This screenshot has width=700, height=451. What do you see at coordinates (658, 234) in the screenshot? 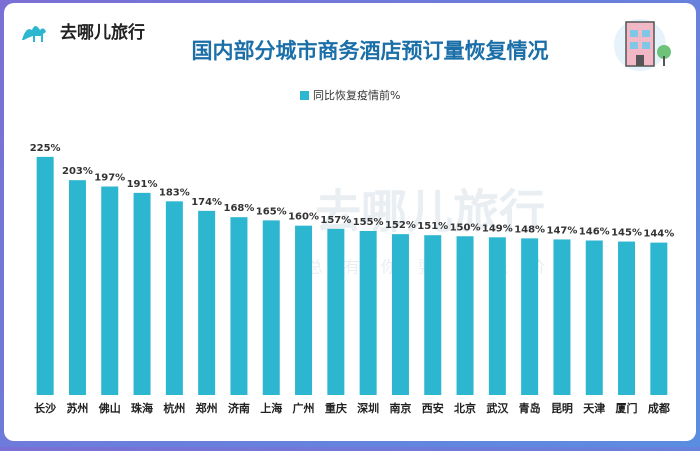
I see `value-label: 144%` at bounding box center [658, 234].